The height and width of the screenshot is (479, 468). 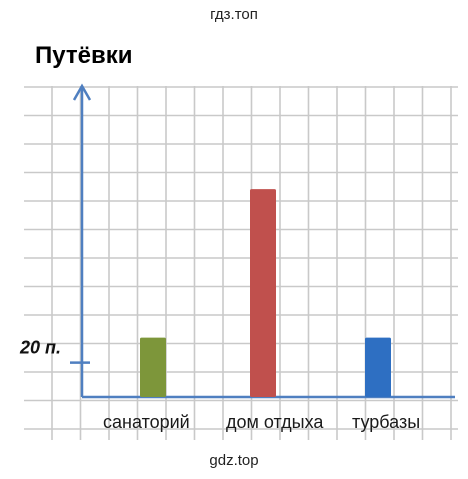 I want to click on watermark-bottom: gdz.top, so click(x=234, y=460).